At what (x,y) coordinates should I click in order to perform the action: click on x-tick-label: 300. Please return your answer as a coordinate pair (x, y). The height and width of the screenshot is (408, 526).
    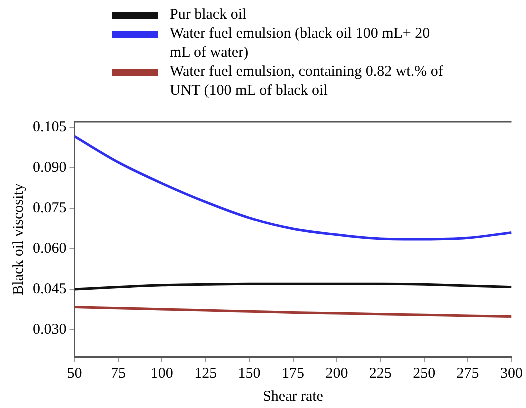
    Looking at the image, I should click on (511, 374).